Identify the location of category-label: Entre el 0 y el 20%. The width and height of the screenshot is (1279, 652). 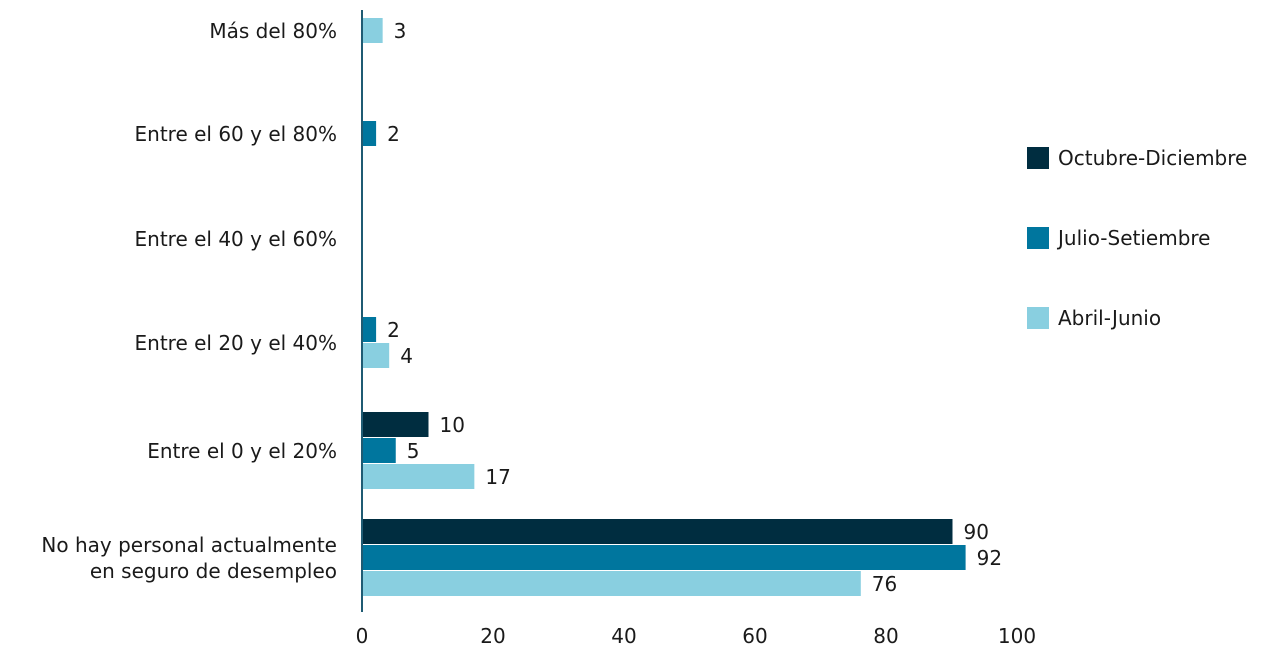
(242, 451).